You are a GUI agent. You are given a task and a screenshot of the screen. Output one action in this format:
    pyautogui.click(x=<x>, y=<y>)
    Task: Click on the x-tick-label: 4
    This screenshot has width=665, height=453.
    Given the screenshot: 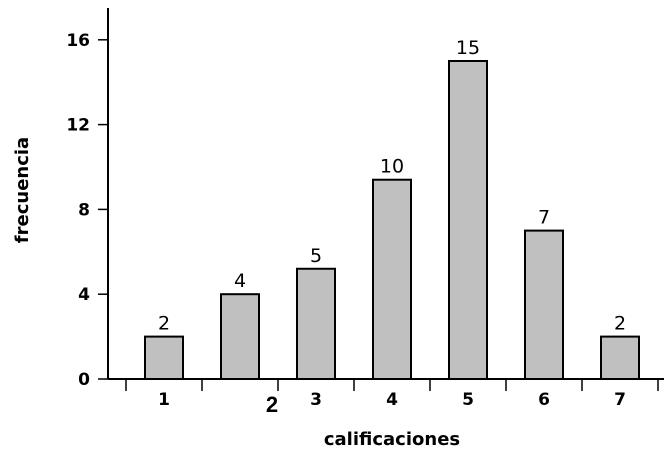 What is the action you would take?
    pyautogui.click(x=392, y=400)
    